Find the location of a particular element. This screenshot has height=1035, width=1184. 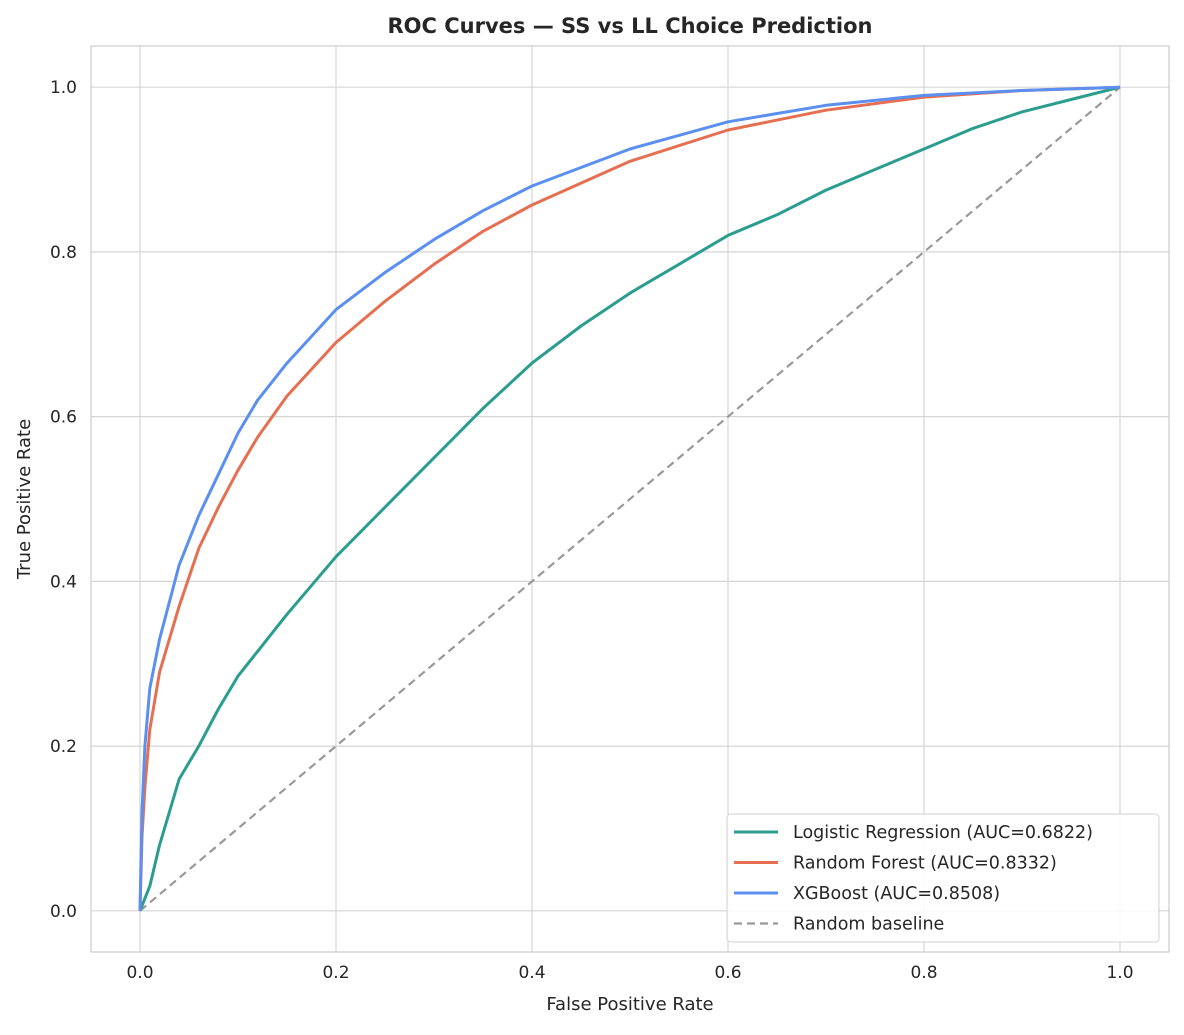

x-axis-label: False Positive Rate is located at coordinates (629, 1004).